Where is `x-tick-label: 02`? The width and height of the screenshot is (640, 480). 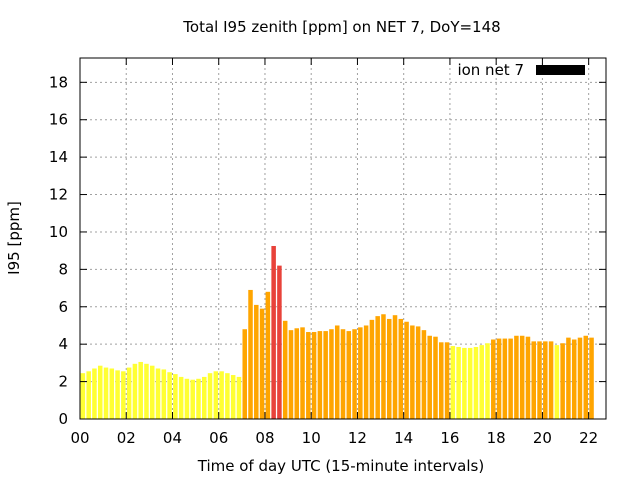 x-tick-label: 02 is located at coordinates (126, 438).